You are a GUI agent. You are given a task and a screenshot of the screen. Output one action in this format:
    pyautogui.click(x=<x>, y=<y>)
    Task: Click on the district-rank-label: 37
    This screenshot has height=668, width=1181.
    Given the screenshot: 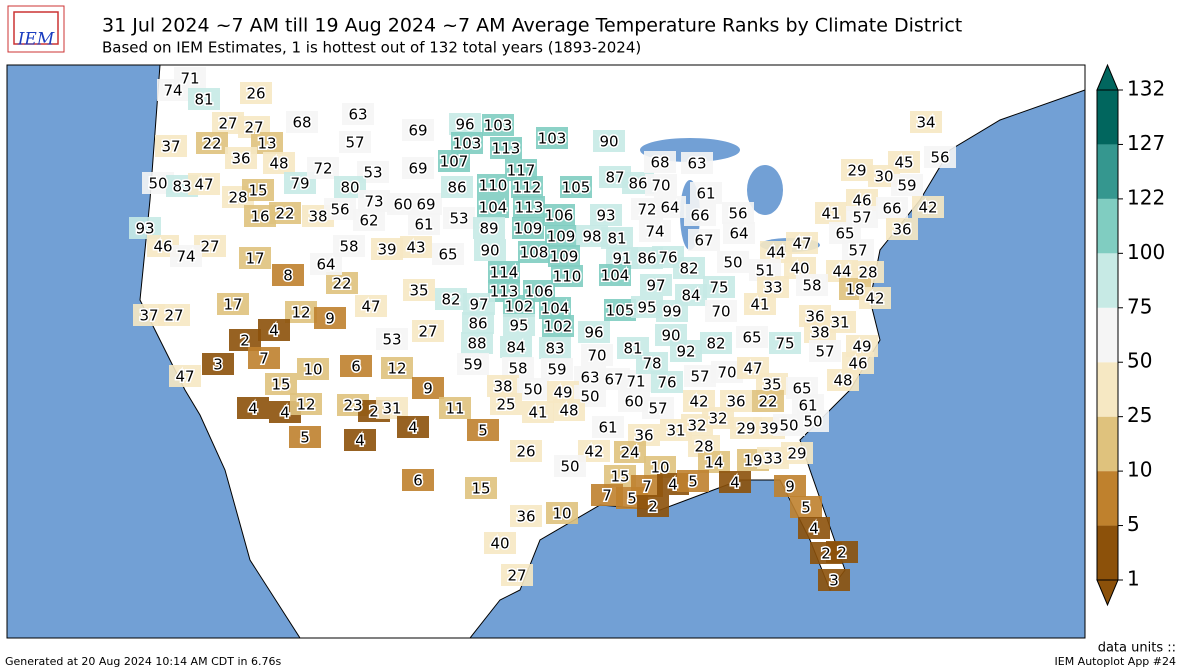 What is the action you would take?
    pyautogui.click(x=170, y=147)
    